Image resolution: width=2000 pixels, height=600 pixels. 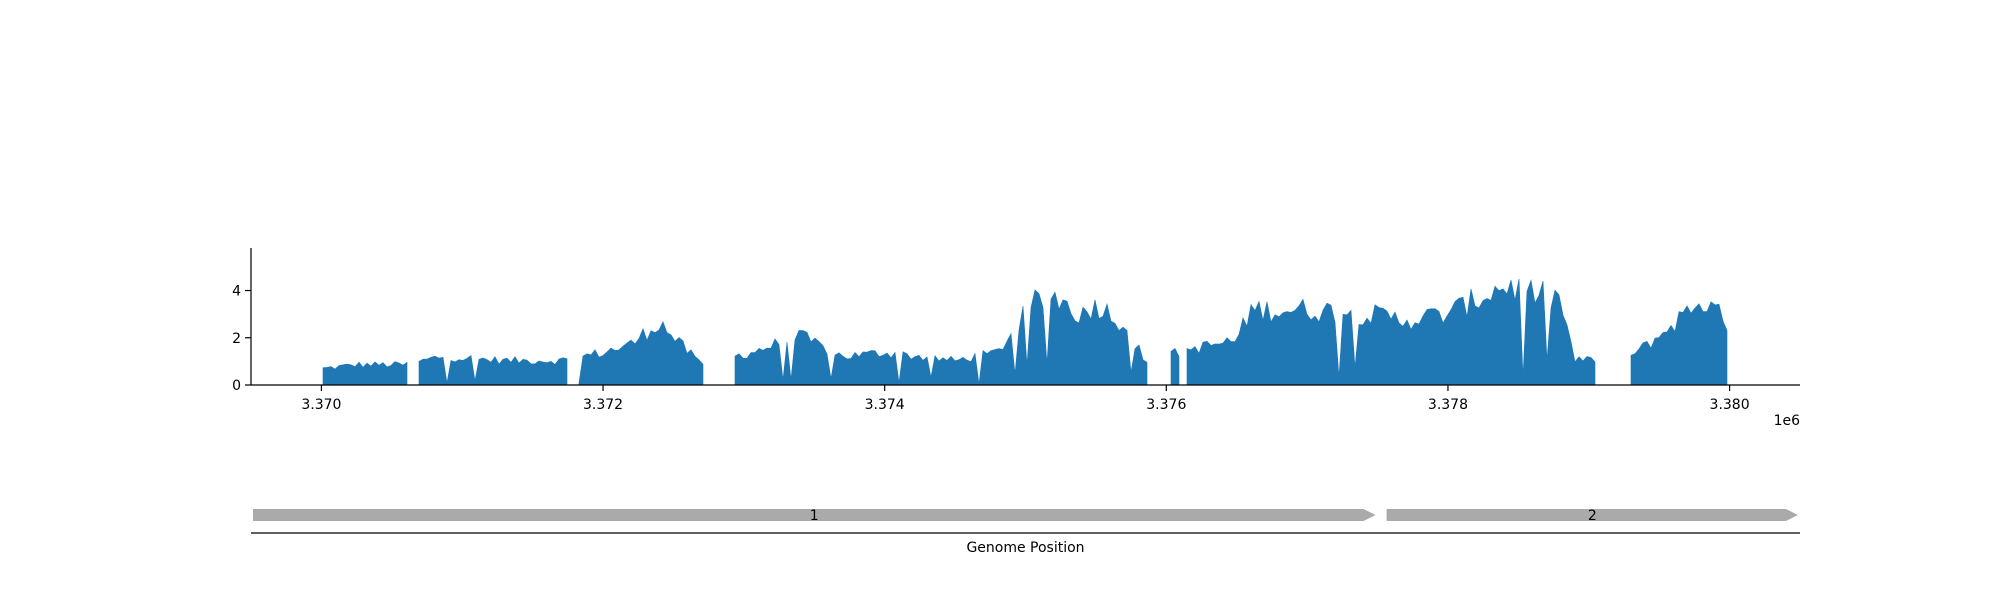 I want to click on x-tick-label: 3.370, so click(x=321, y=405).